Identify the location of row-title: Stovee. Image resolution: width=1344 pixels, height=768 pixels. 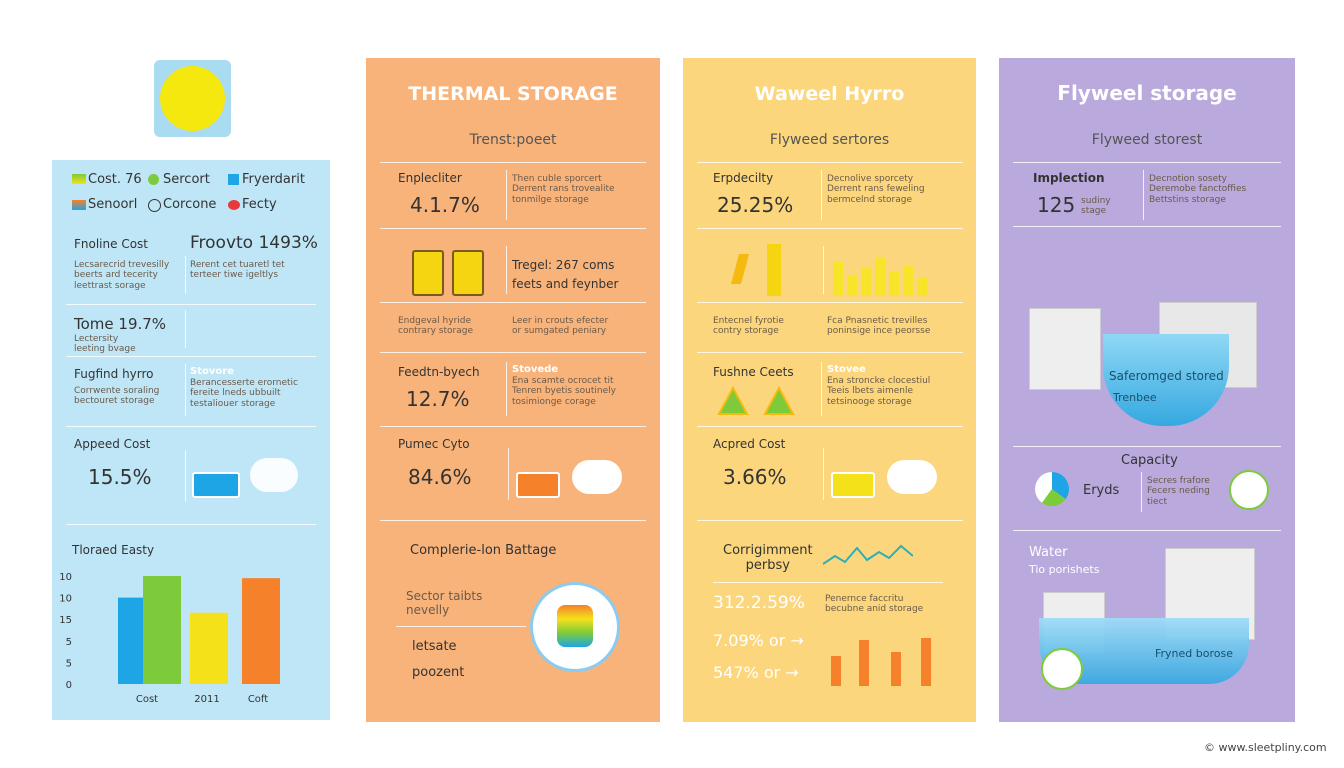
(846, 369).